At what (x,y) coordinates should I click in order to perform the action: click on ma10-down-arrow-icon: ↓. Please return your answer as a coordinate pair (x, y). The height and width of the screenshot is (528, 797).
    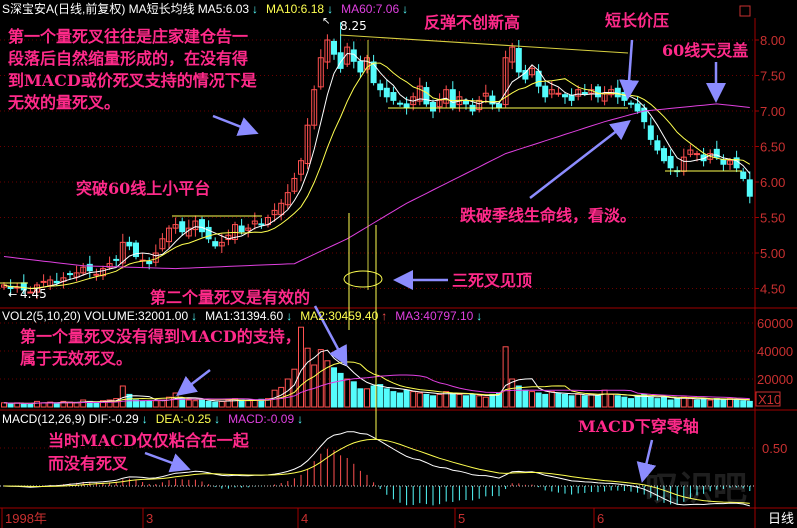
    Looking at the image, I should click on (330, 9).